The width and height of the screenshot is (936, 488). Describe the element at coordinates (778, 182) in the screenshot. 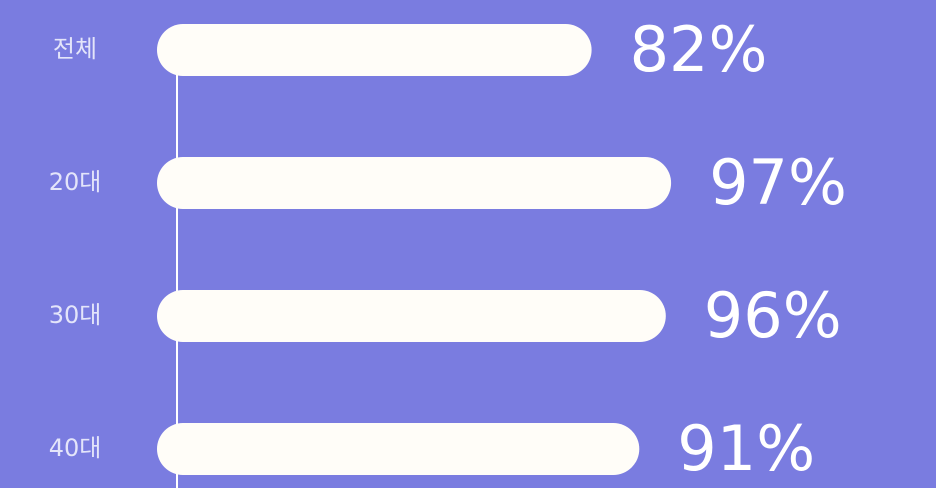

I see `value-label: 97%` at that location.